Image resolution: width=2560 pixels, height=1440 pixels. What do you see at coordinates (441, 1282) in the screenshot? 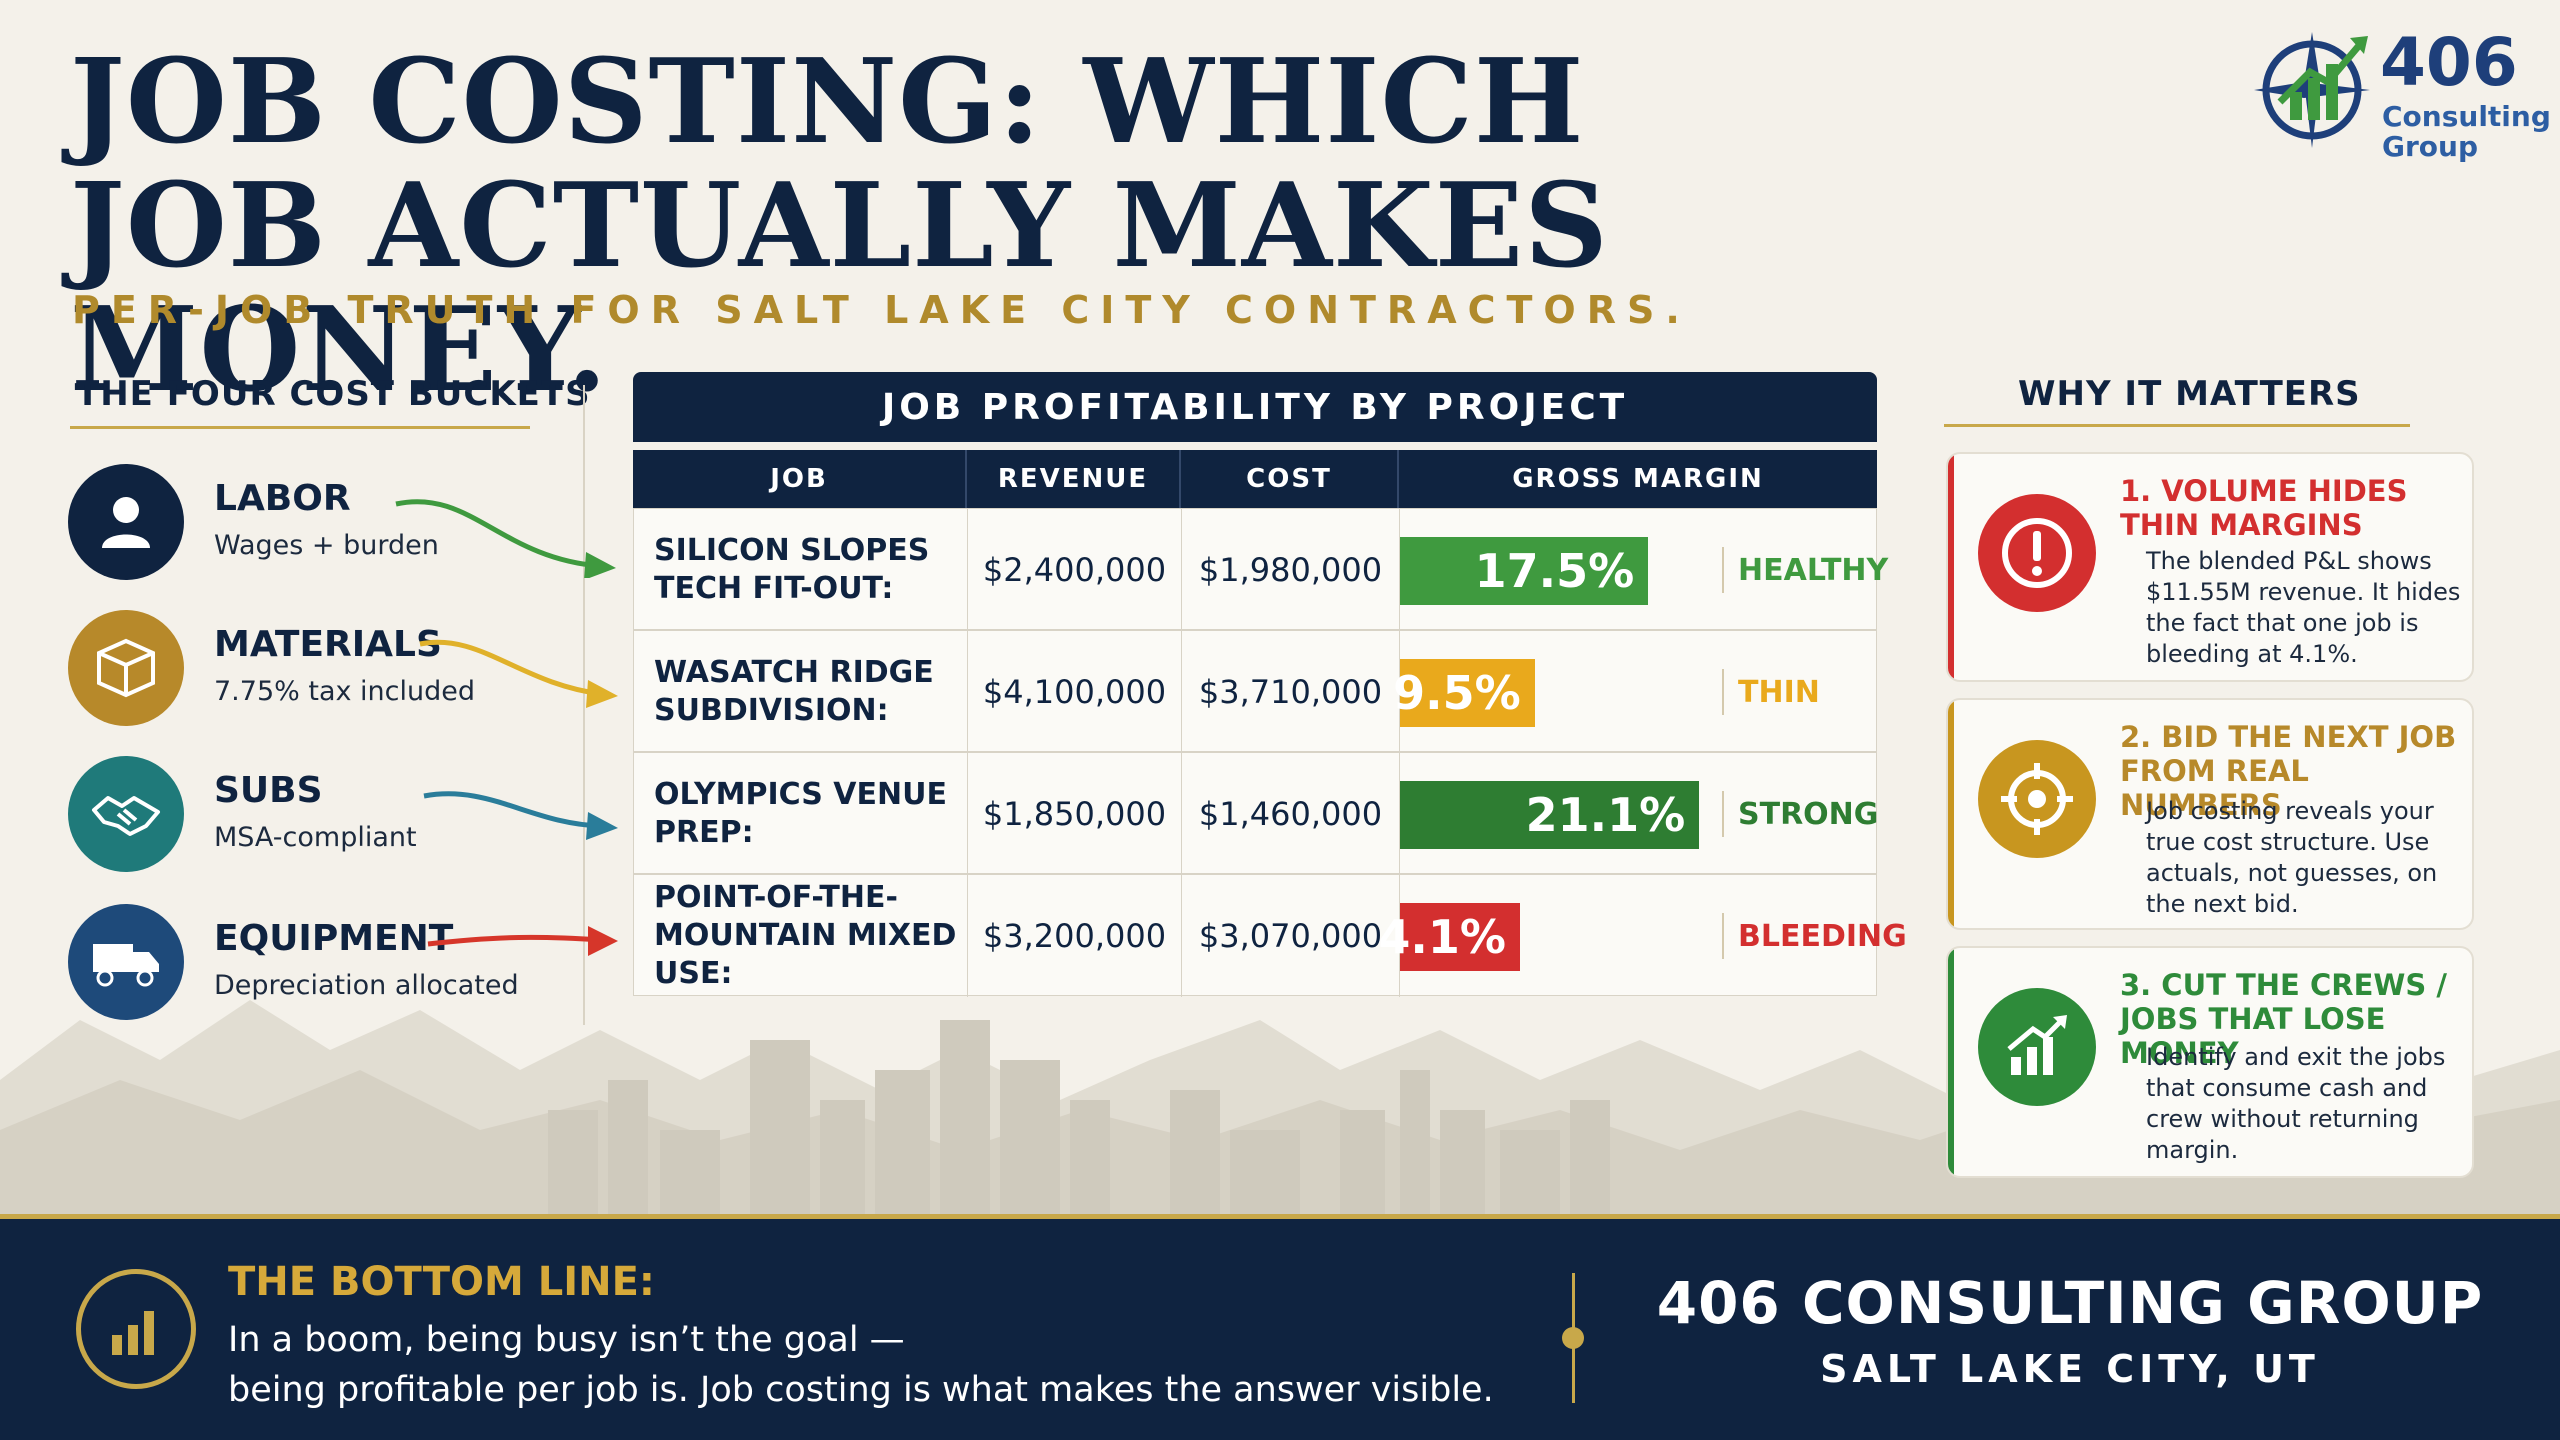
I see `bottom-line-heading: THE BOTTOM LINE:` at bounding box center [441, 1282].